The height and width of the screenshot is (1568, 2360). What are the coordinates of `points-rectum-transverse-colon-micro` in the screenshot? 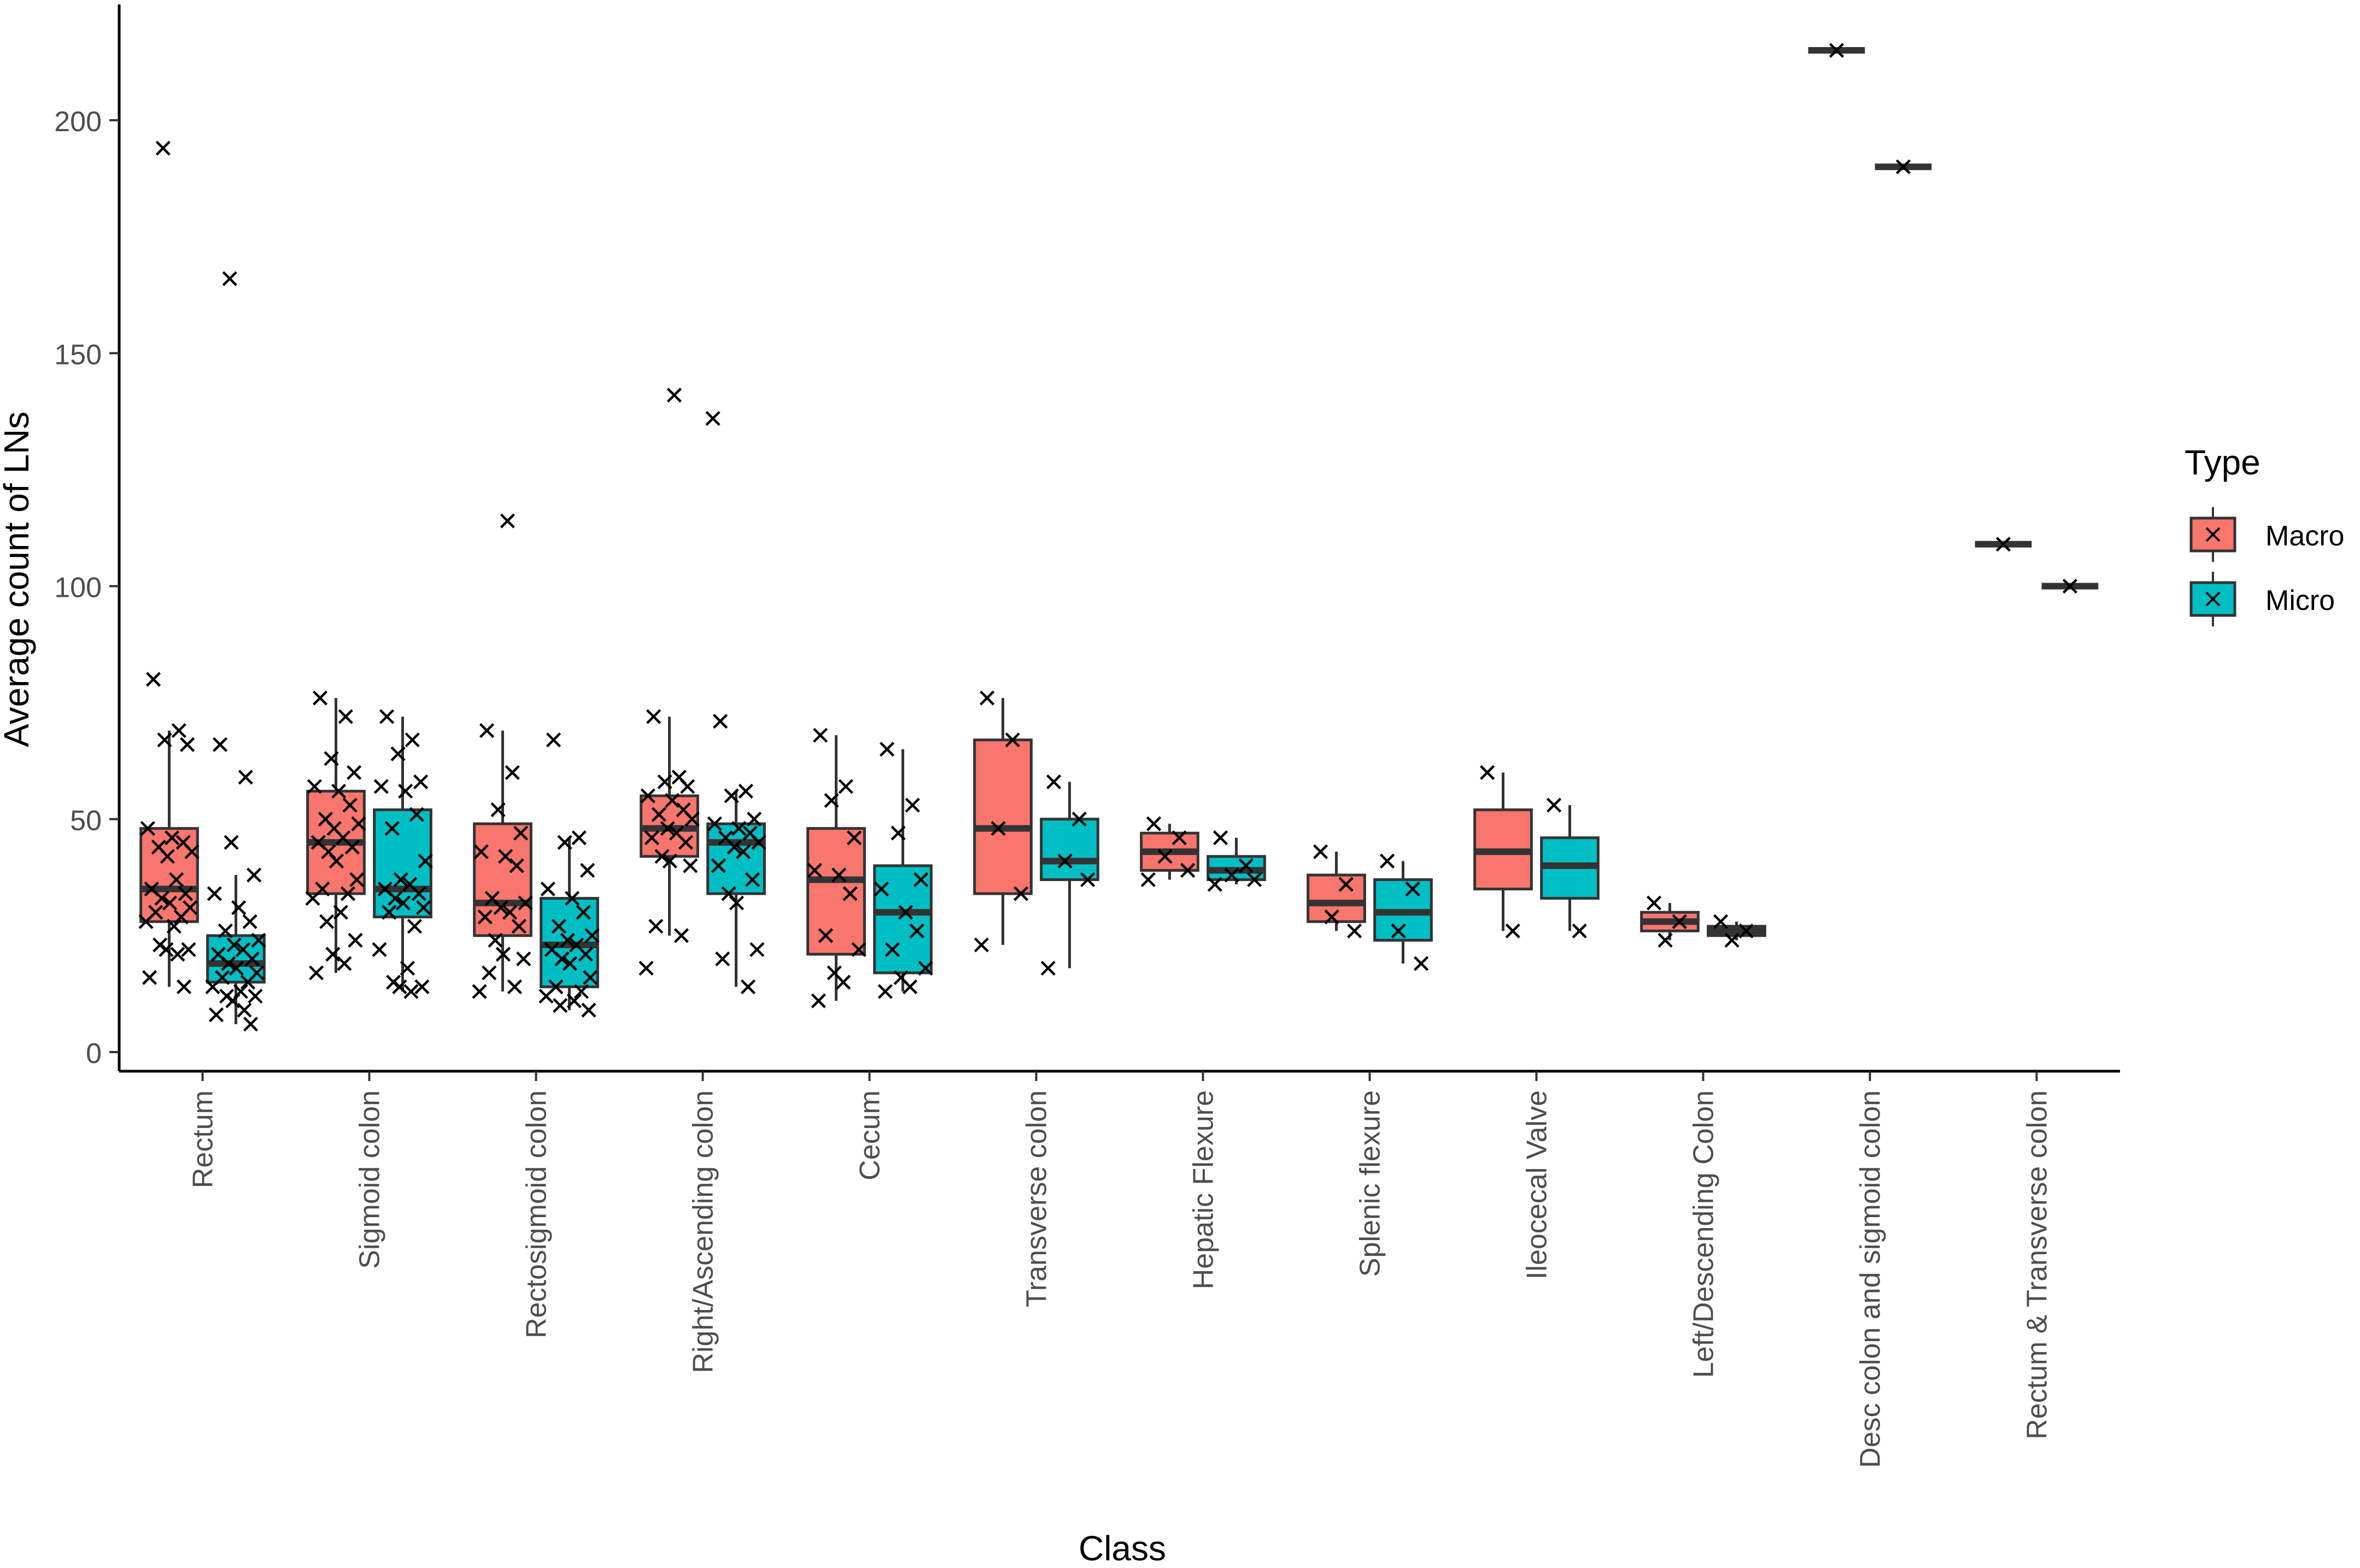 It's located at (2070, 586).